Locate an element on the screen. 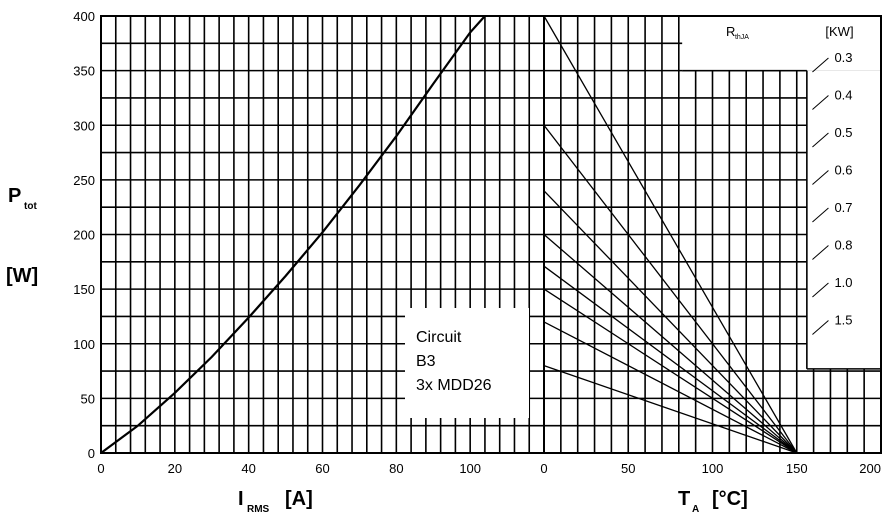  rthja-line-1.5 is located at coordinates (670, 409).